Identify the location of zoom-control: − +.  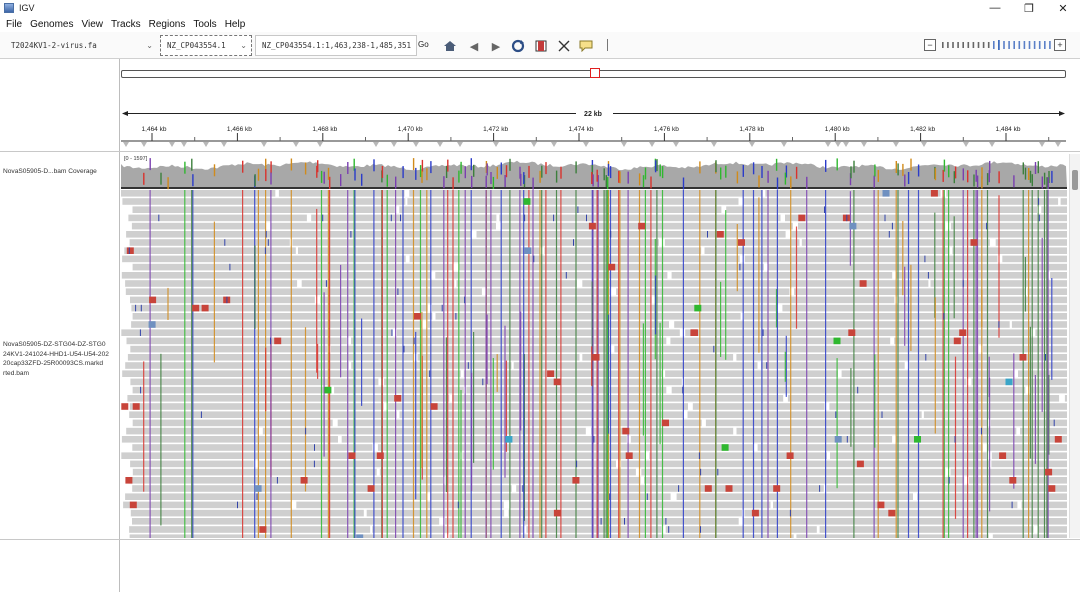
(996, 46).